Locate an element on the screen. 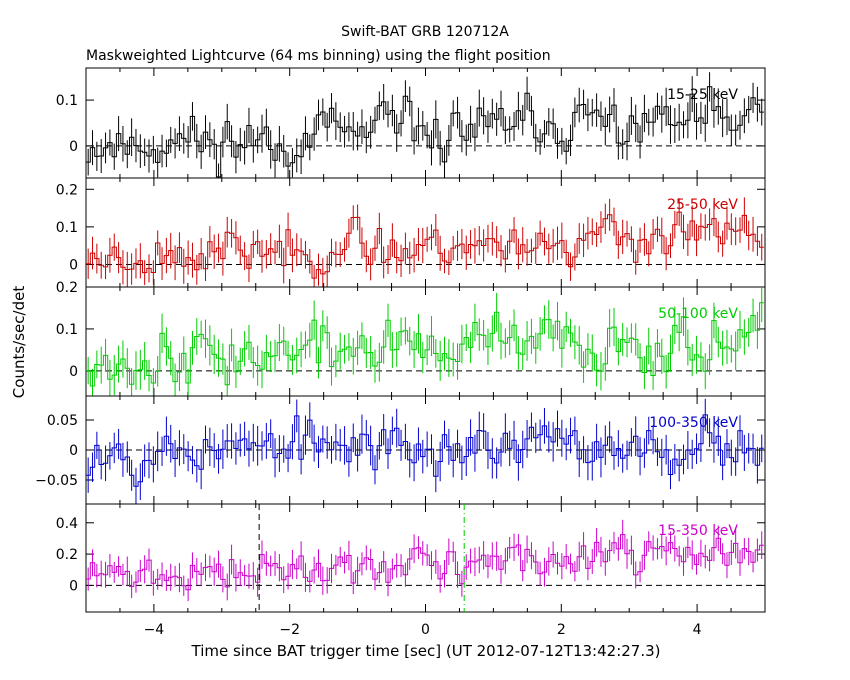 The image size is (850, 680). panel-3: 0 0.1 0.2 50-100 keV is located at coordinates (411, 338).